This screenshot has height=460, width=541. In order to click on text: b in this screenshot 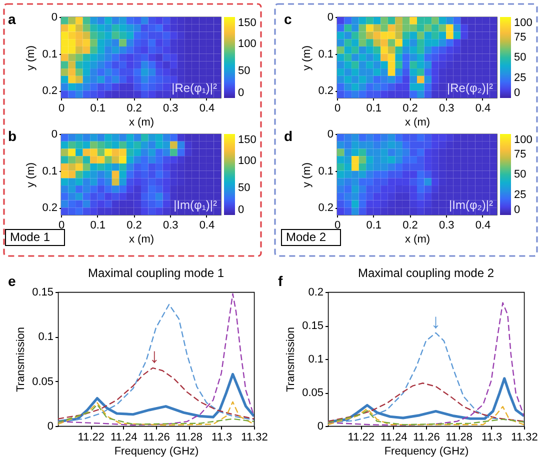, I will do `click(12, 136)`.